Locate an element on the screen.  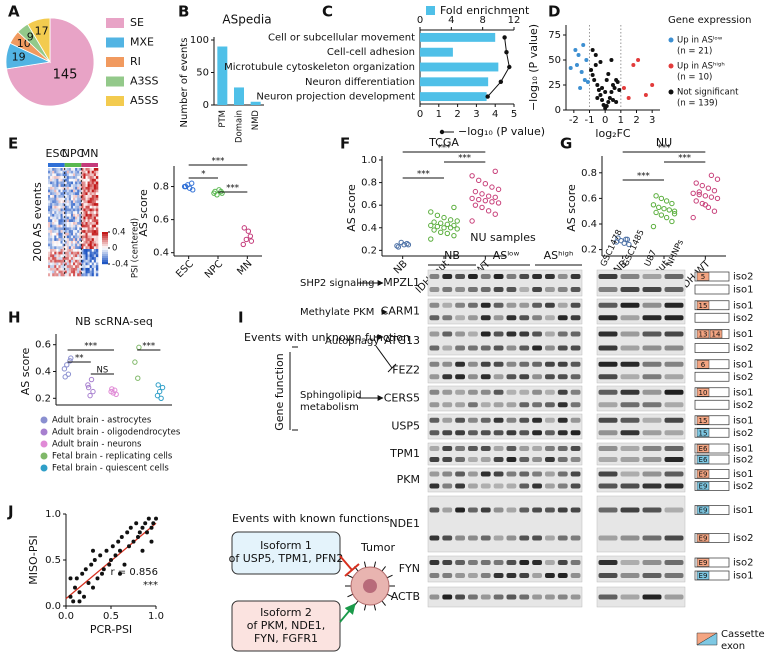
value-label: 17 is located at coordinates (42, 30).